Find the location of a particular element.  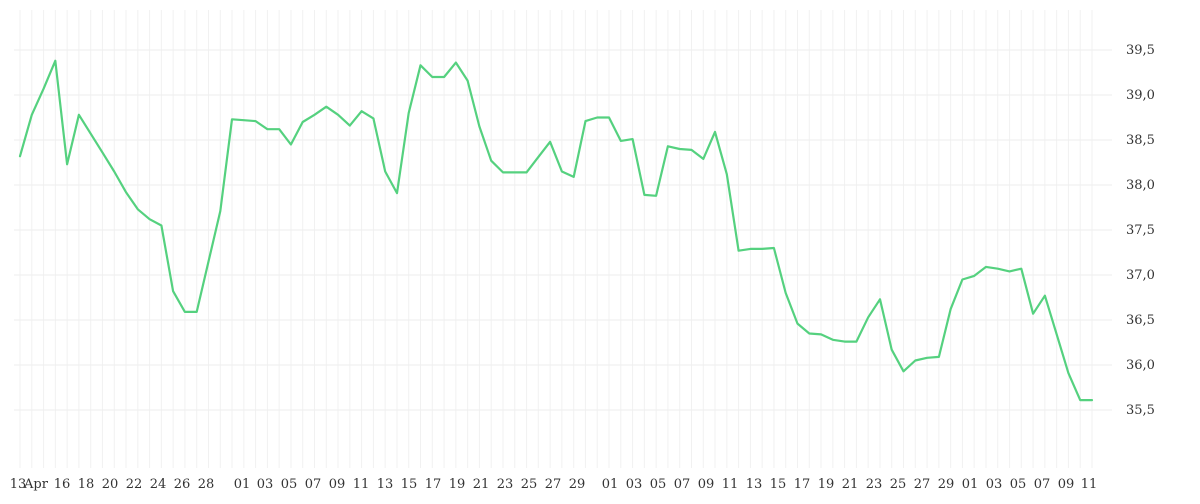

y-tick-label: 39,0 is located at coordinates (1140, 95).